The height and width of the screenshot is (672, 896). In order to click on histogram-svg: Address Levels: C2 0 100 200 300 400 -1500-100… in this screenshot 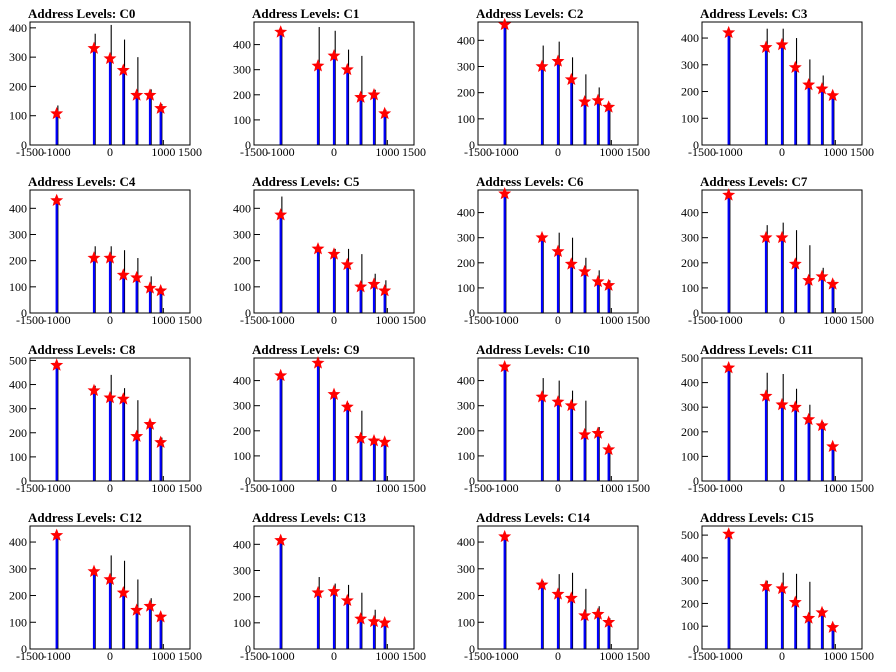, I will do `click(553, 82)`.